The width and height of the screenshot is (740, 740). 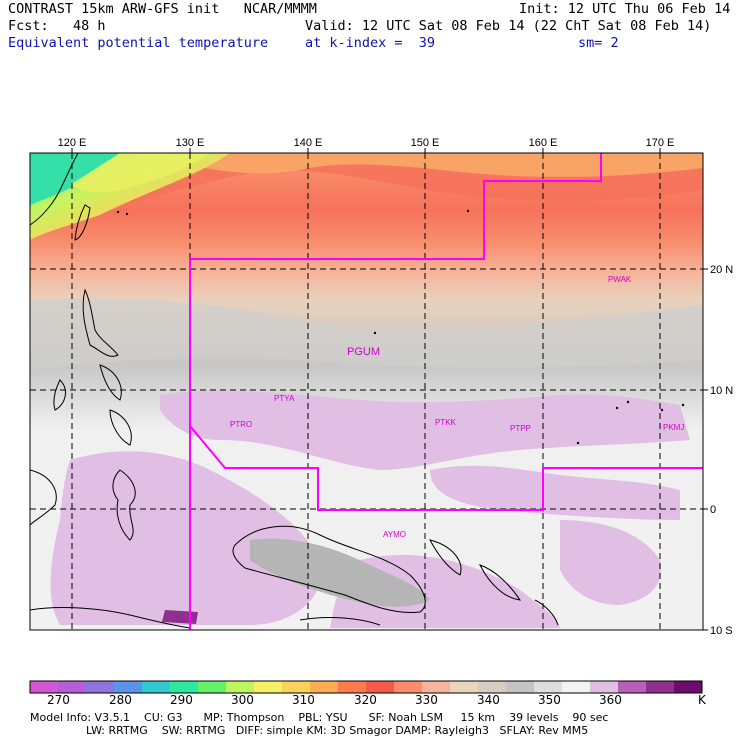 I want to click on colorbar-label-350: 350, so click(x=549, y=700).